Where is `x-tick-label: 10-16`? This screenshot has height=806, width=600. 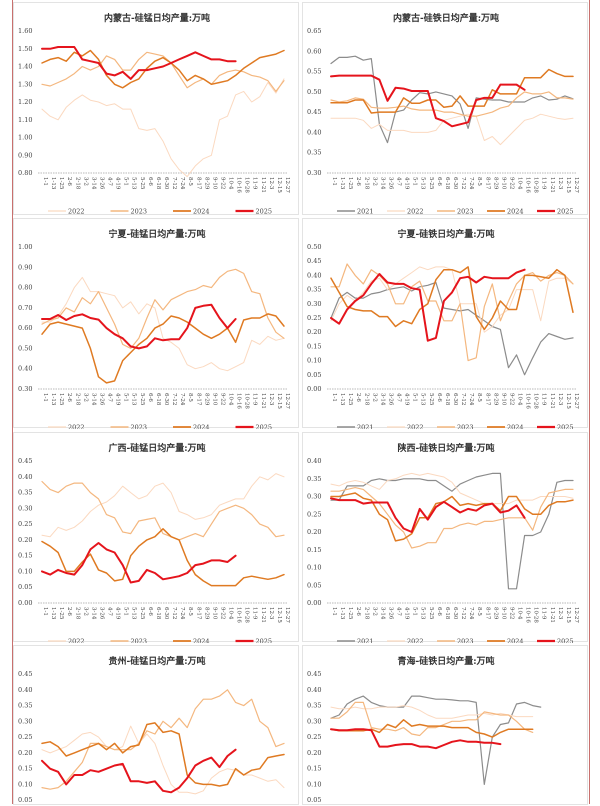 x-tick-label: 10-16 is located at coordinates (528, 615).